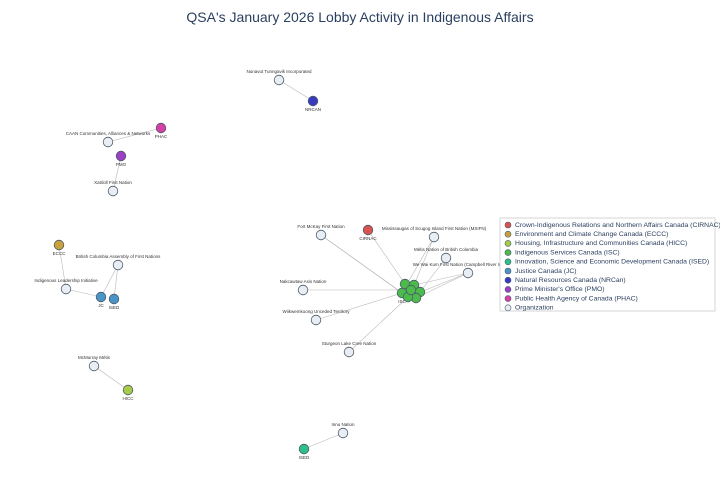 This screenshot has height=504, width=720. Describe the element at coordinates (121, 164) in the screenshot. I see `node-label: PMO` at that location.